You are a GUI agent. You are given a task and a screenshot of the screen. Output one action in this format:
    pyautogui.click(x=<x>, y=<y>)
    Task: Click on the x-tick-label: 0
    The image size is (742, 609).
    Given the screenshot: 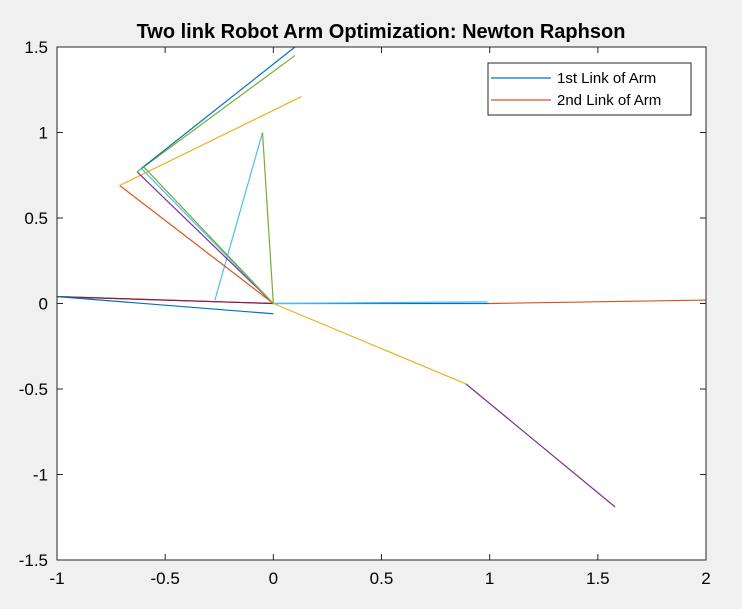 What is the action you would take?
    pyautogui.click(x=273, y=578)
    